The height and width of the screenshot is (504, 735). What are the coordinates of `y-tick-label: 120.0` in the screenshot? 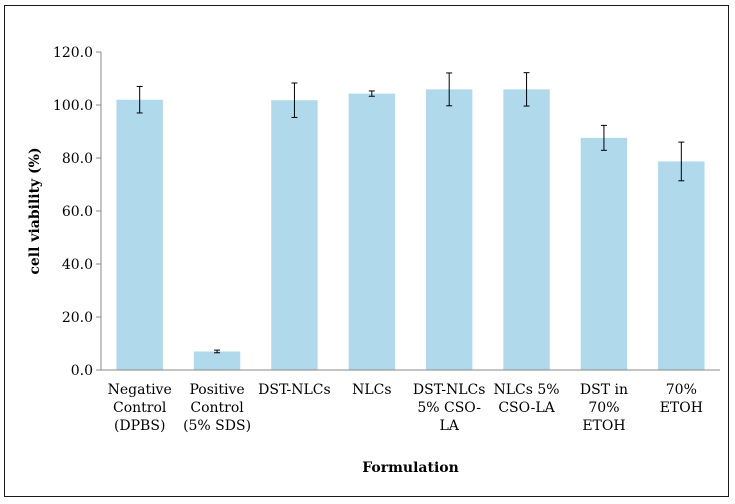 It's located at (73, 53).